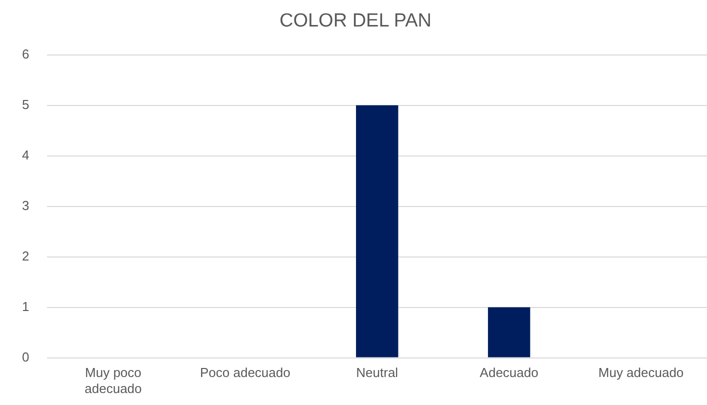  Describe the element at coordinates (26, 356) in the screenshot. I see `y-tick-label: 0` at that location.